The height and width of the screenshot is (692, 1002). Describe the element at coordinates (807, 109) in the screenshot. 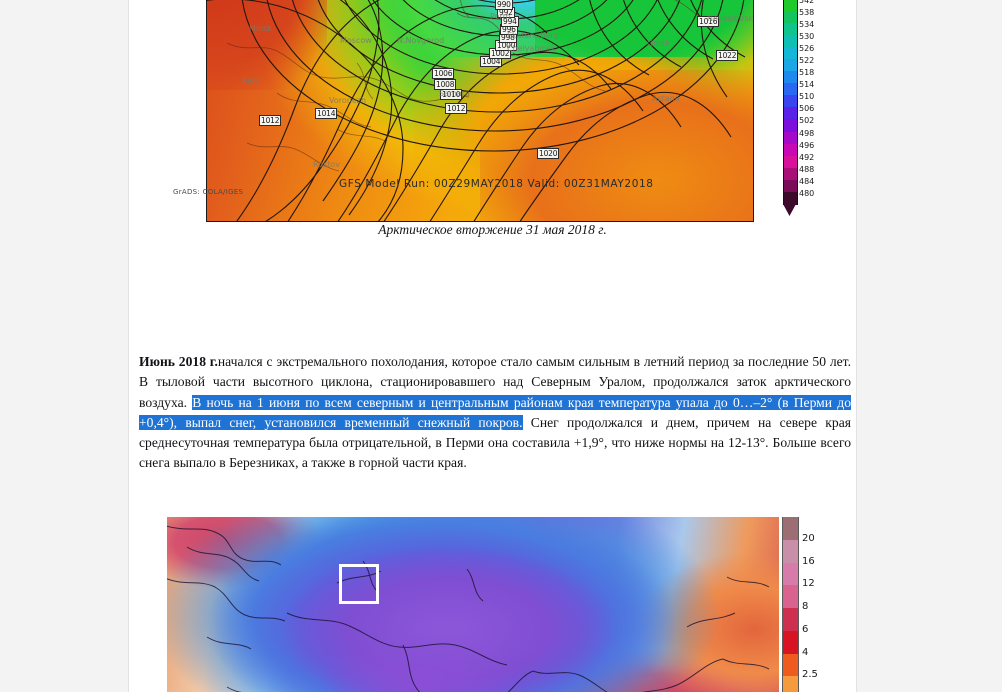

I see `colorbar-tick-label: 506` at that location.